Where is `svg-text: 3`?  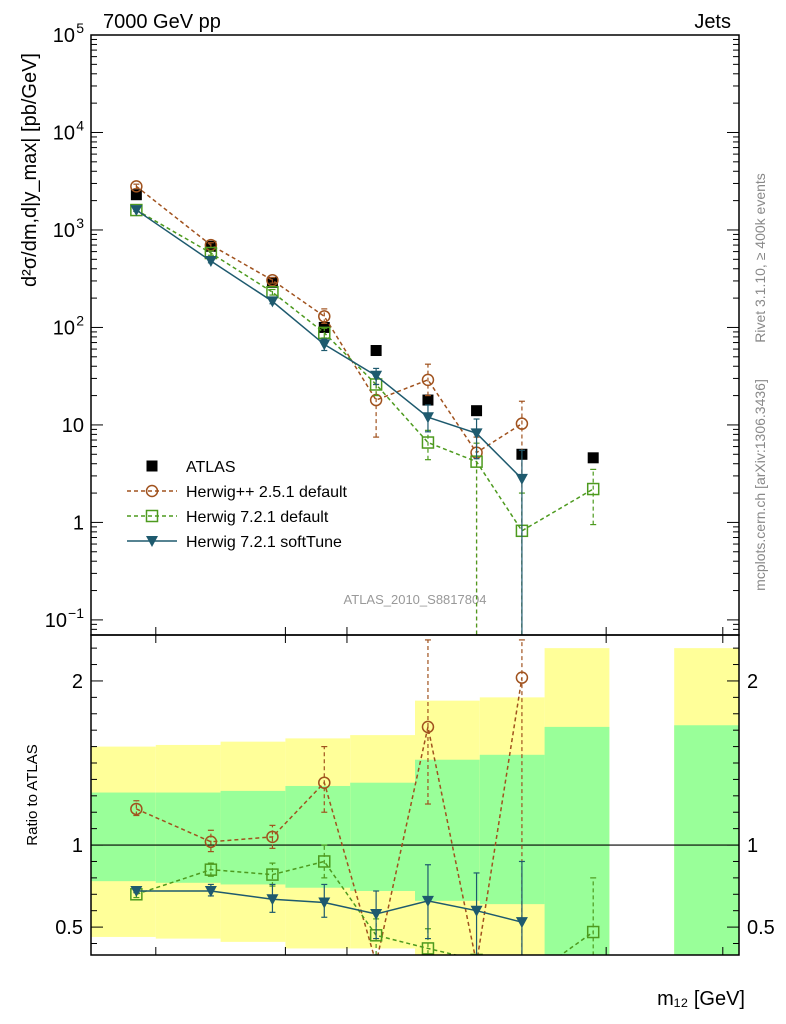
svg-text: 3 is located at coordinates (80, 223).